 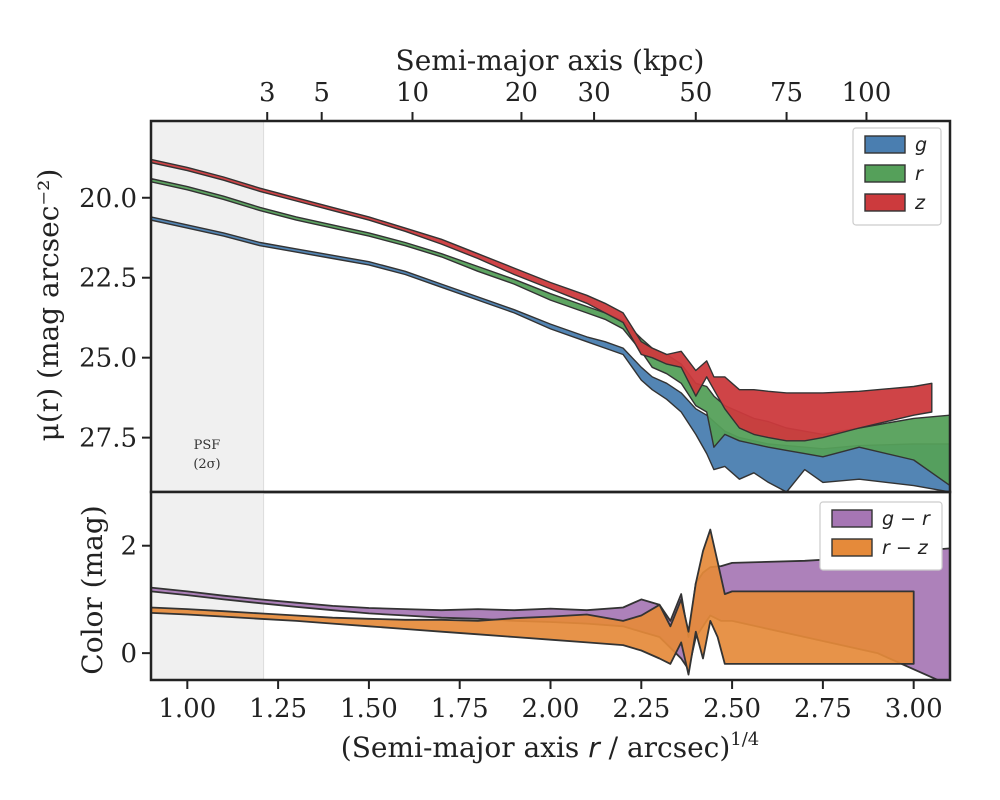 I want to click on x-tick-label: 2.50, so click(x=732, y=709).